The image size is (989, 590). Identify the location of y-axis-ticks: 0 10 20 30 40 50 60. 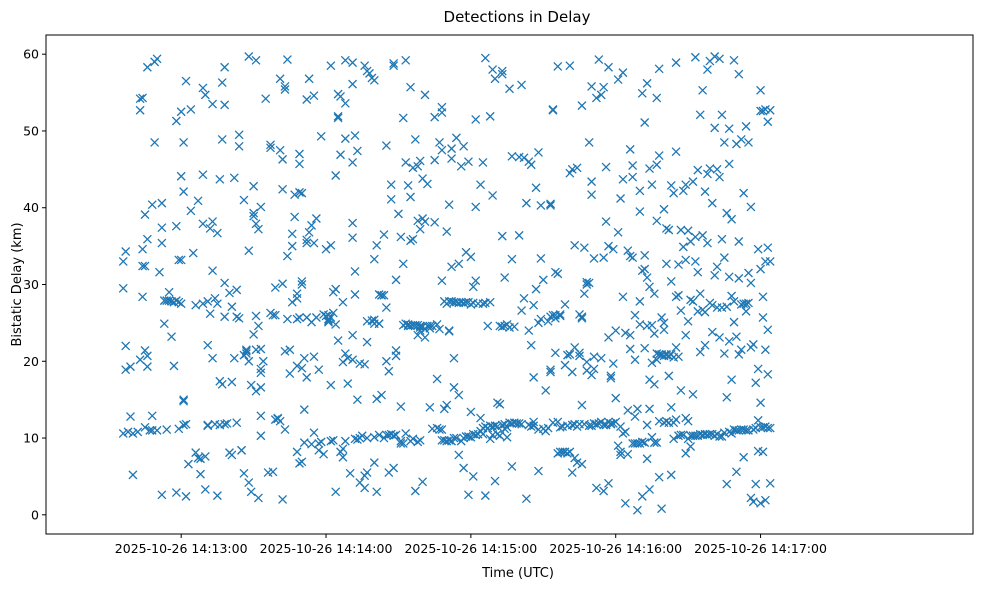
(34, 284).